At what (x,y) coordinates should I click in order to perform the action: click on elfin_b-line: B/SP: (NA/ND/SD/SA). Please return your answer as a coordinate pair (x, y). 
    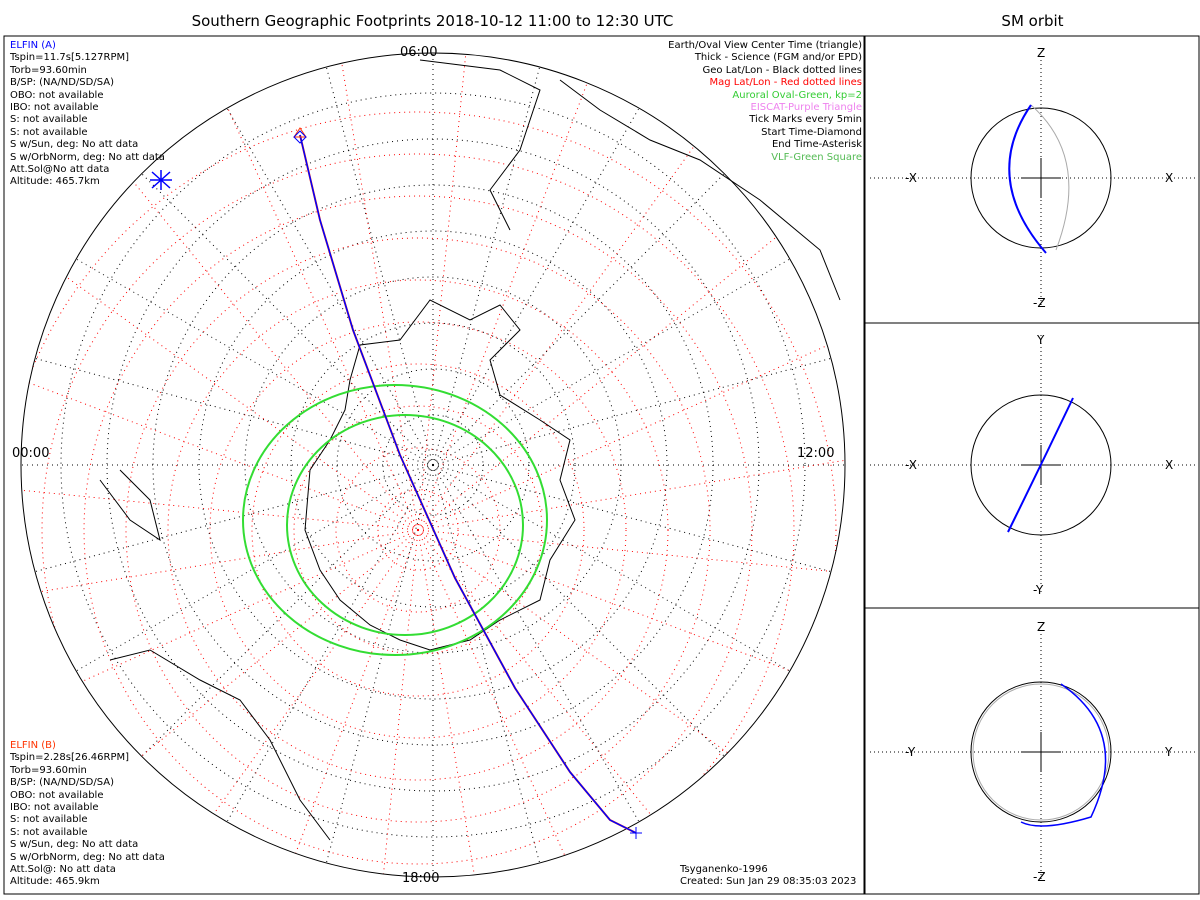
    Looking at the image, I should click on (62, 783).